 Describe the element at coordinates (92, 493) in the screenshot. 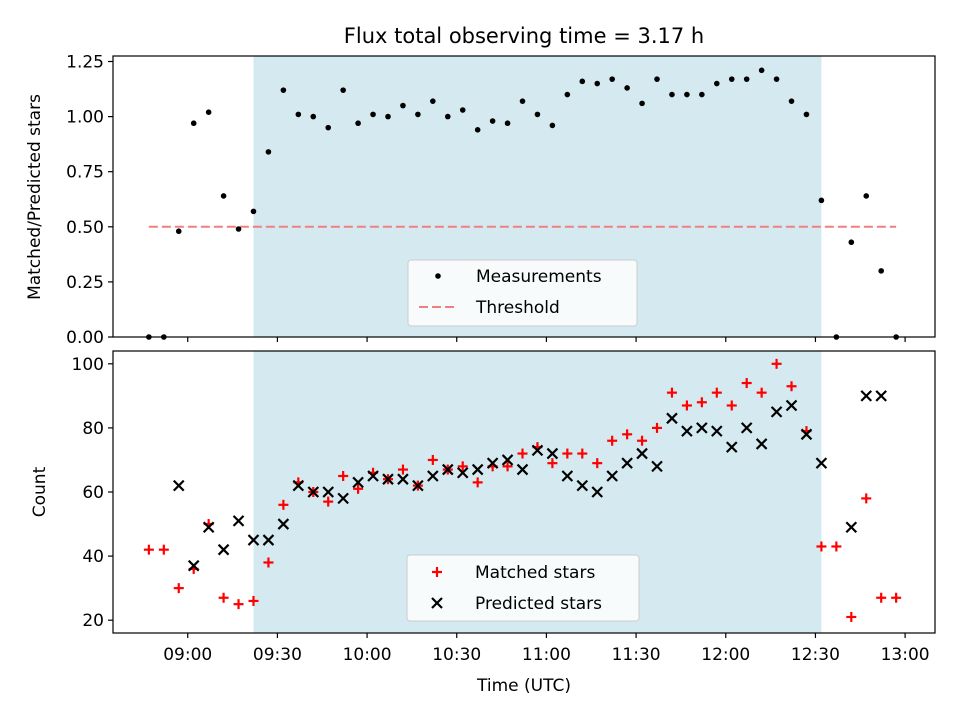

I see `bottom-y-ticks: 20 40 60 80 100` at that location.